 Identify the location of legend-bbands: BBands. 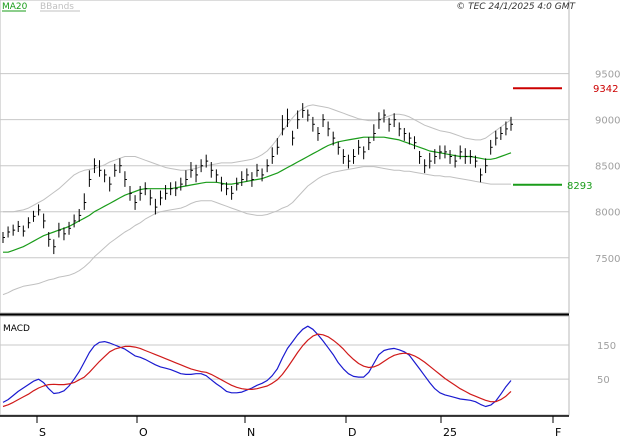
(57, 7).